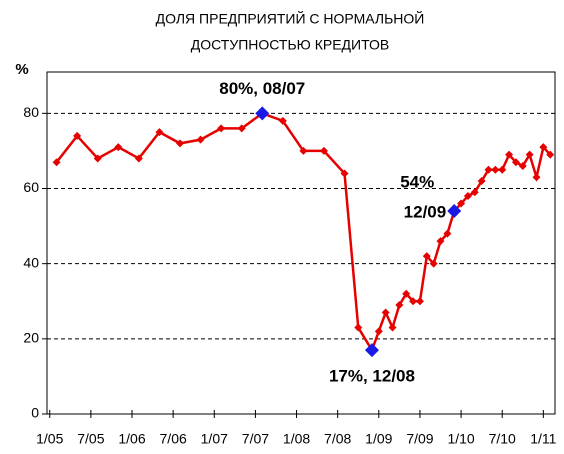 This screenshot has height=454, width=564. What do you see at coordinates (337, 439) in the screenshot?
I see `x-tick-label: 7/08` at bounding box center [337, 439].